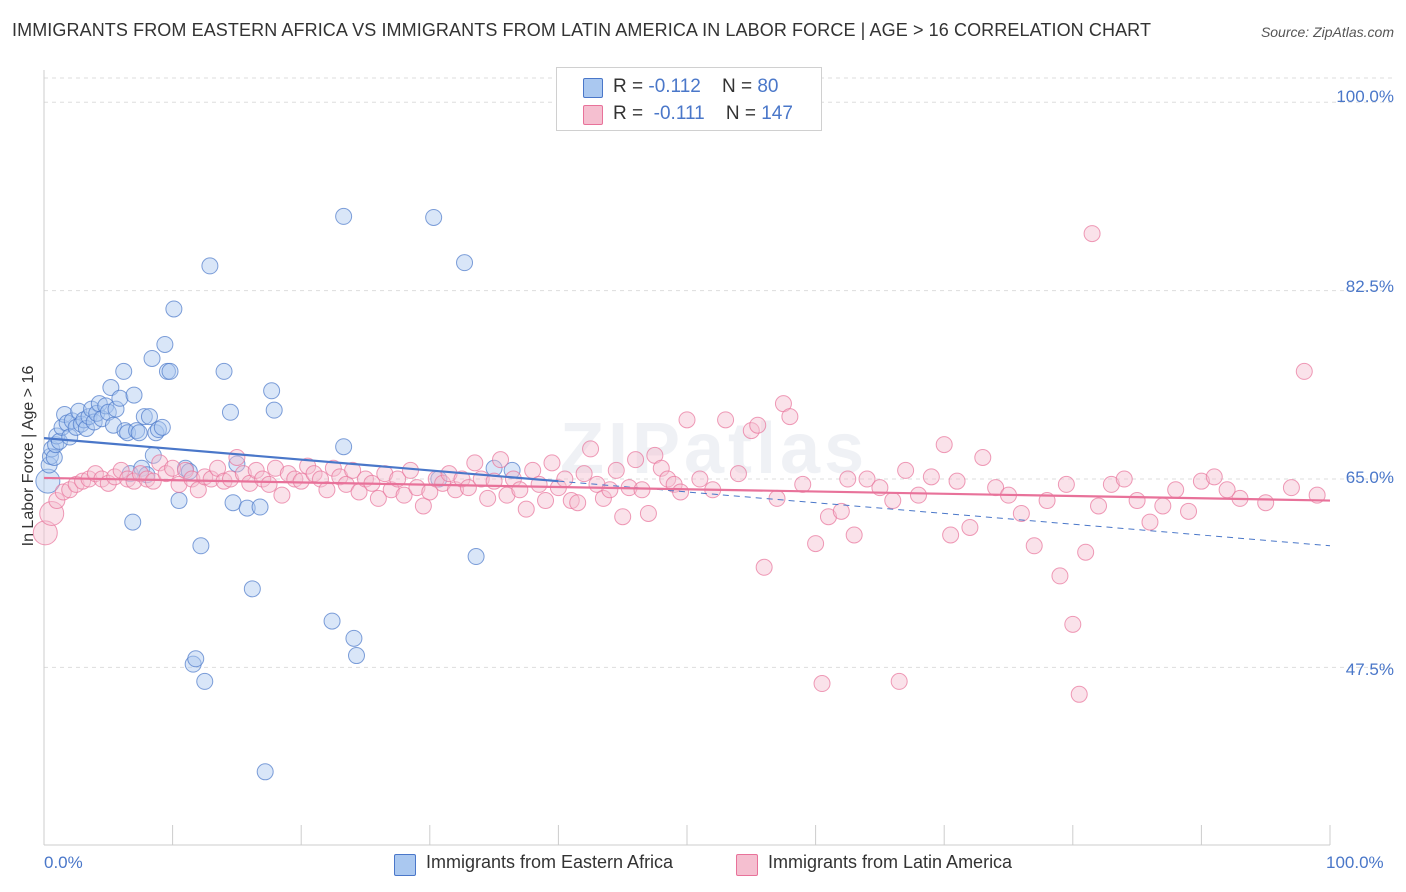  Describe the element at coordinates (944, 513) in the screenshot. I see `trend-line-extrapolated` at that location.